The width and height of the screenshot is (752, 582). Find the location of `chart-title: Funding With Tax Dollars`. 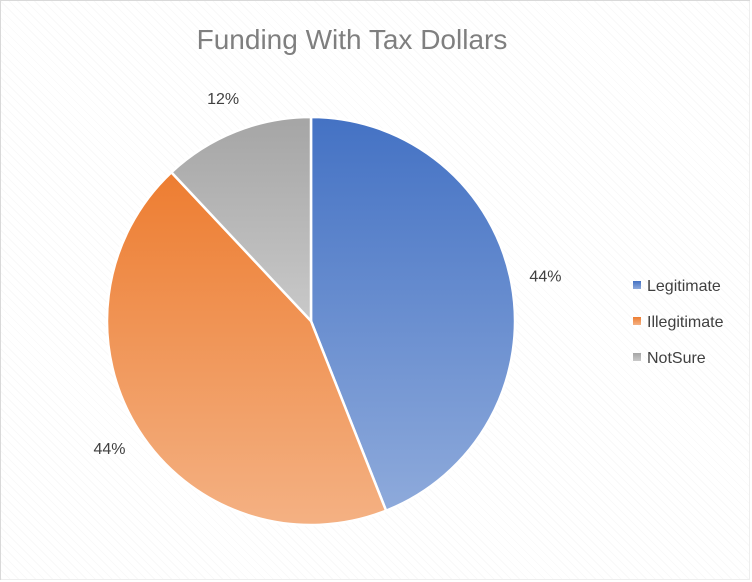

chart-title: Funding With Tax Dollars is located at coordinates (352, 39).